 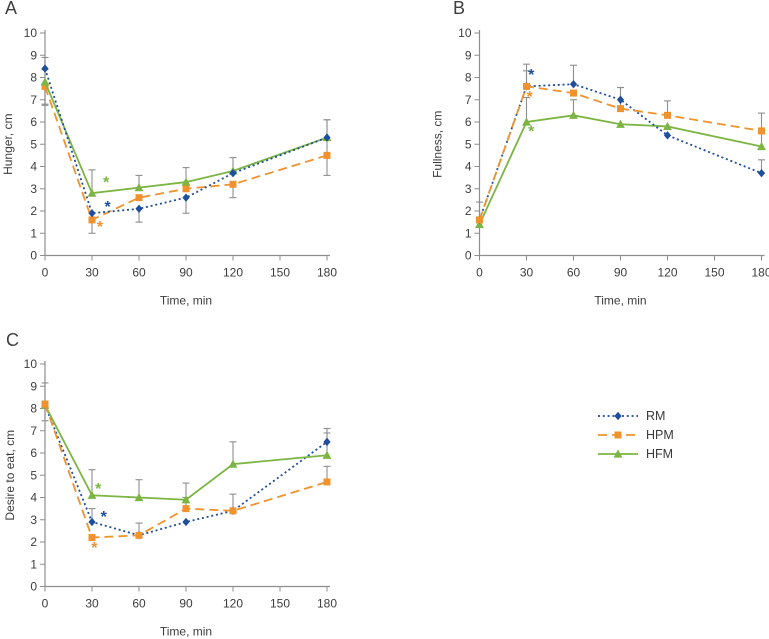 What do you see at coordinates (12, 340) in the screenshot?
I see `panel-label-c: C` at bounding box center [12, 340].